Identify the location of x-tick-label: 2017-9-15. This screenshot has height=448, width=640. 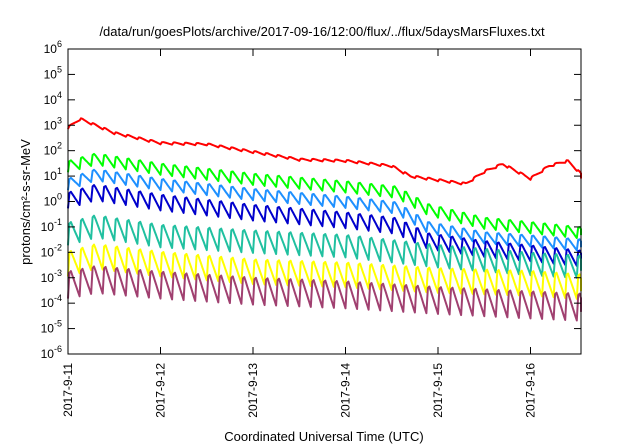
(438, 390).